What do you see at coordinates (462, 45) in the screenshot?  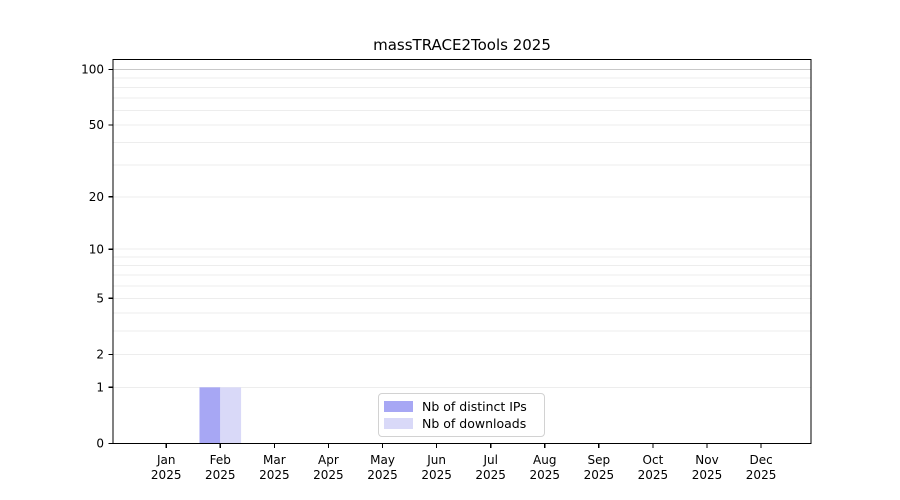 I see `chart-title: massTRACE2Tools 2025` at bounding box center [462, 45].